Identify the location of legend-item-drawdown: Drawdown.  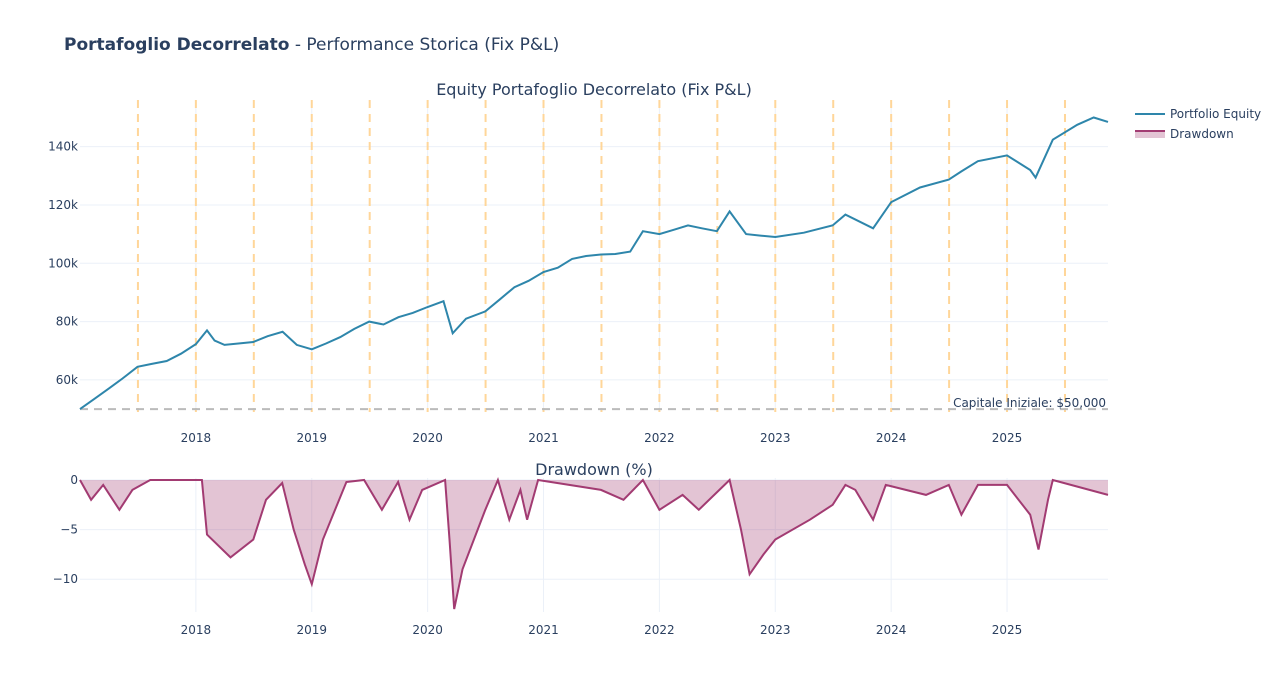
(1184, 134).